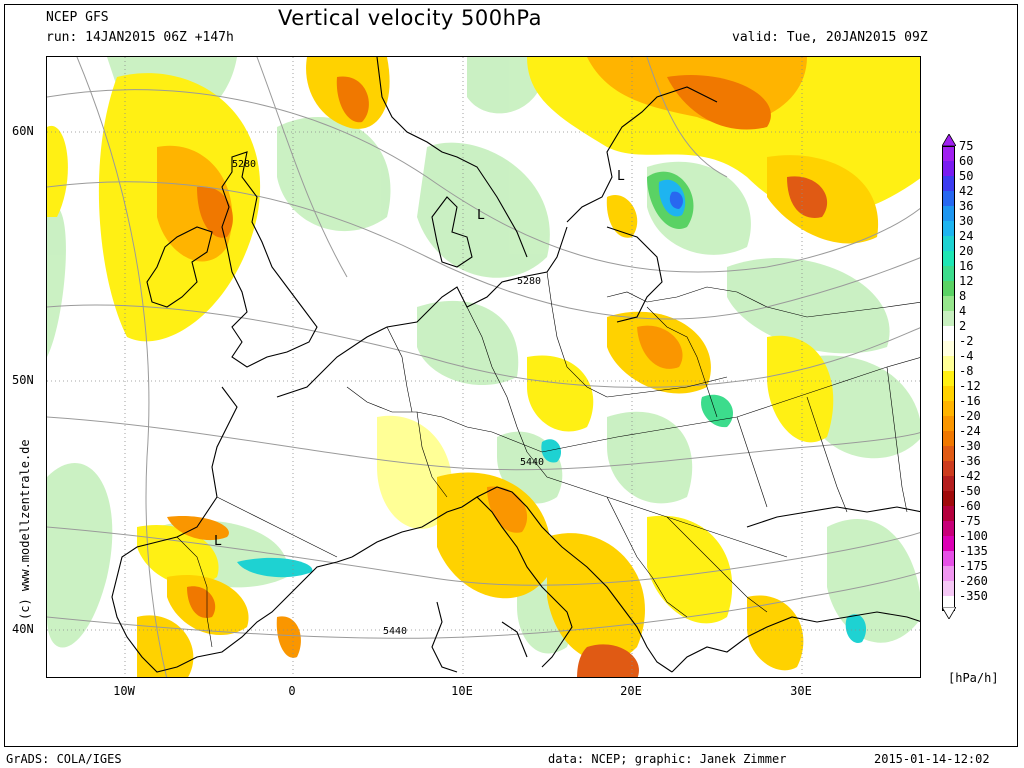 The width and height of the screenshot is (1024, 768). I want to click on legend-label: -60, so click(970, 506).